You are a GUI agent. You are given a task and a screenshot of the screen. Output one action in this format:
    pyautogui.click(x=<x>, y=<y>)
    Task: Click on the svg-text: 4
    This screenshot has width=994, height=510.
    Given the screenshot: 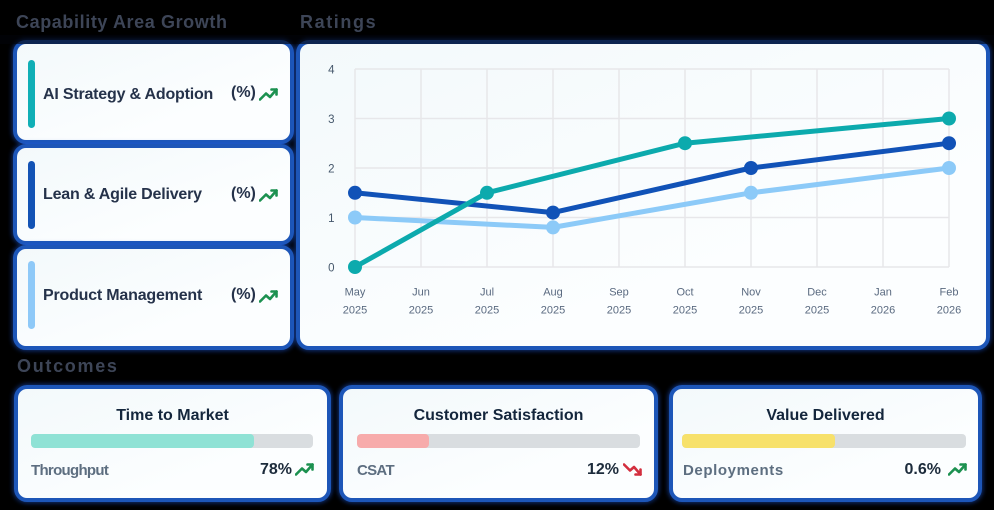 What is the action you would take?
    pyautogui.click(x=331, y=71)
    